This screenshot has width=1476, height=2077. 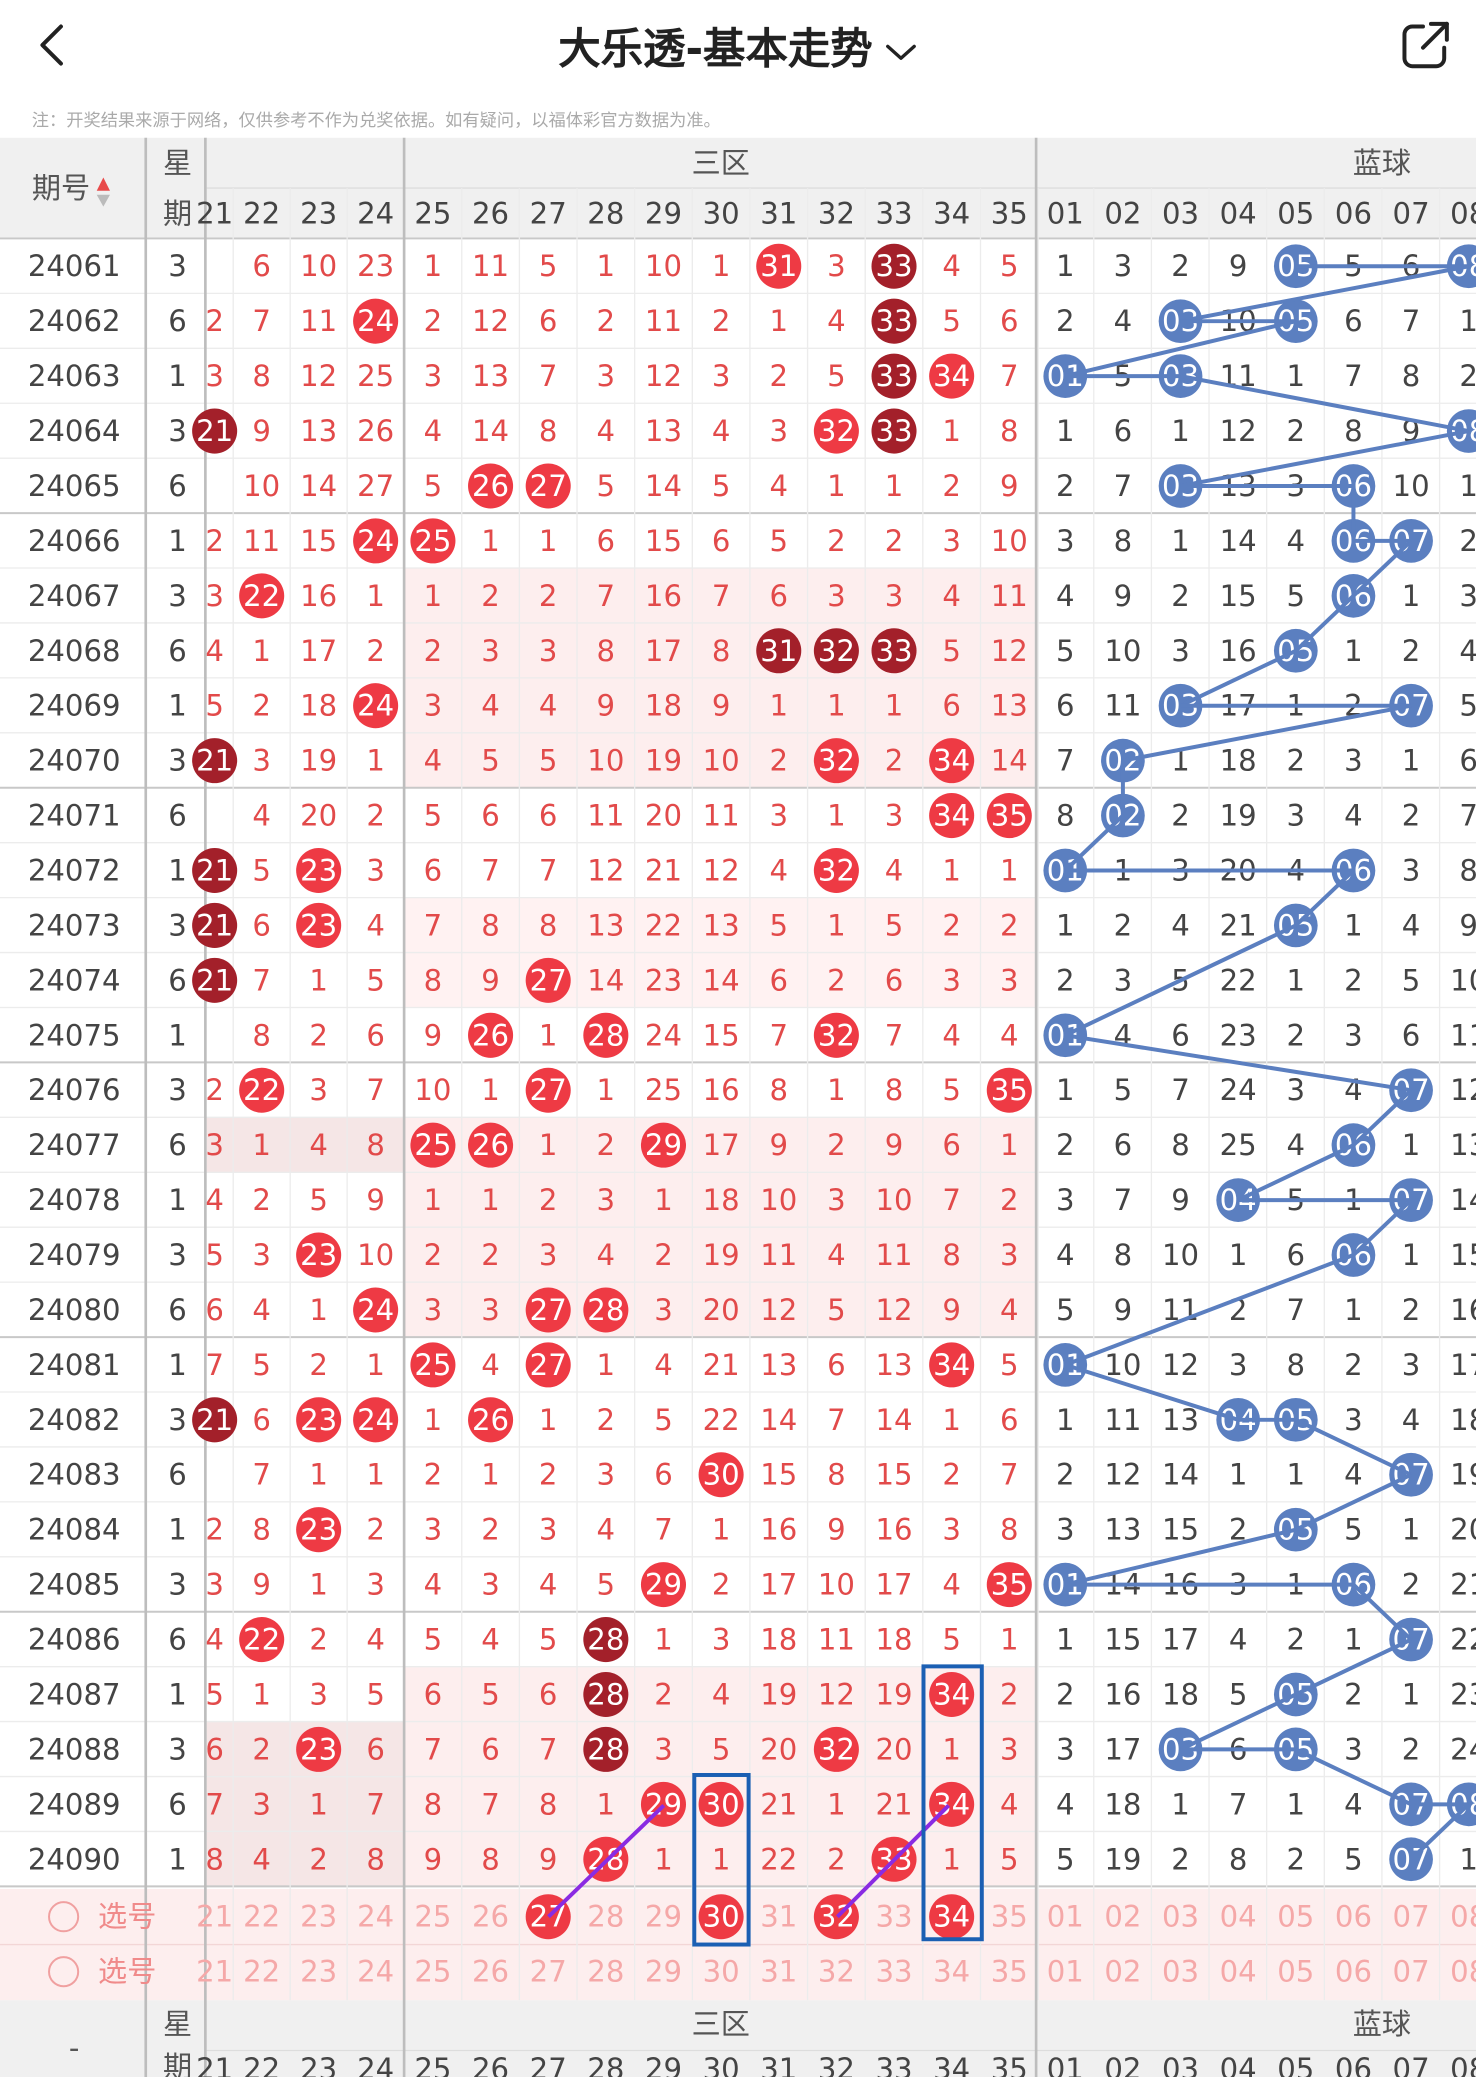 What do you see at coordinates (523, 1420) in the screenshot?
I see `table-row: 24082 3 21 6 23 24 1 26 1 2 5 22 14 7 14 1 6` at bounding box center [523, 1420].